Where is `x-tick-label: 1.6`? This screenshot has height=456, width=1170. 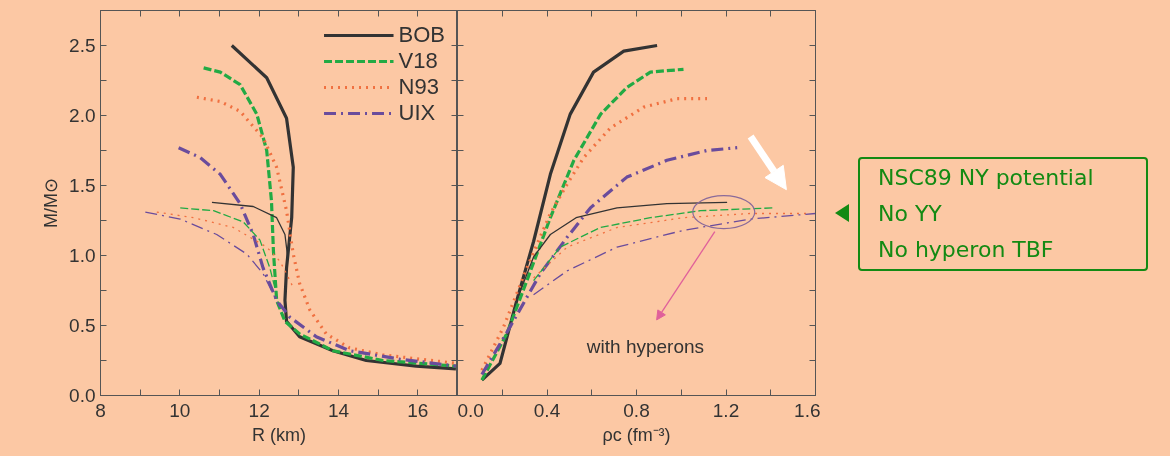
x-tick-label: 1.6 is located at coordinates (807, 410).